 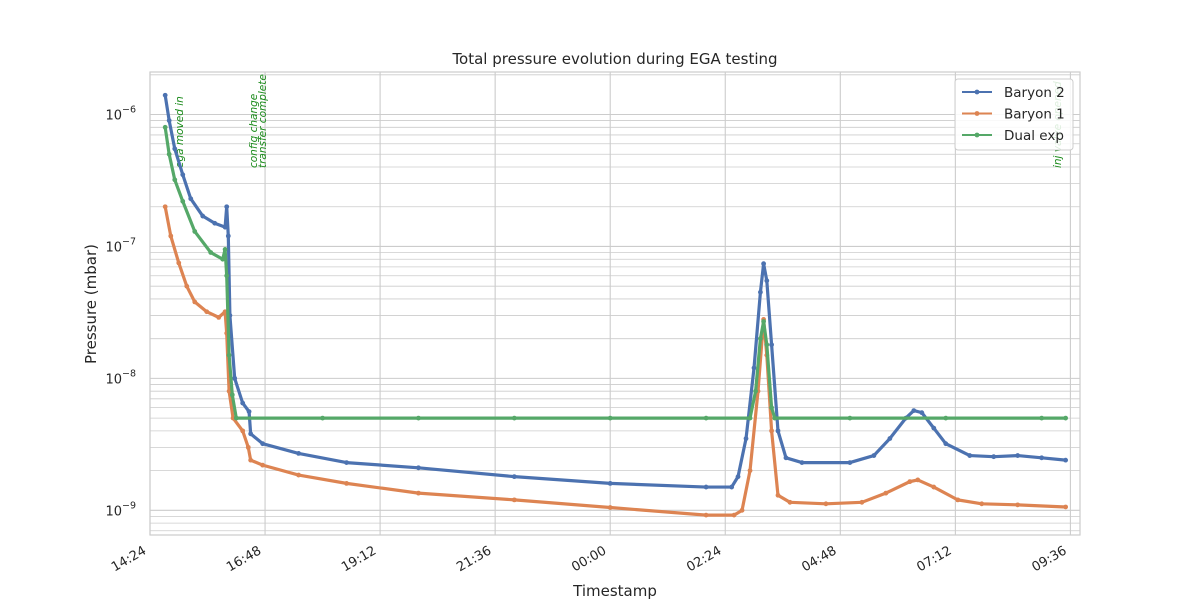 I want to click on legend-entry: Dual exp, so click(x=1034, y=136).